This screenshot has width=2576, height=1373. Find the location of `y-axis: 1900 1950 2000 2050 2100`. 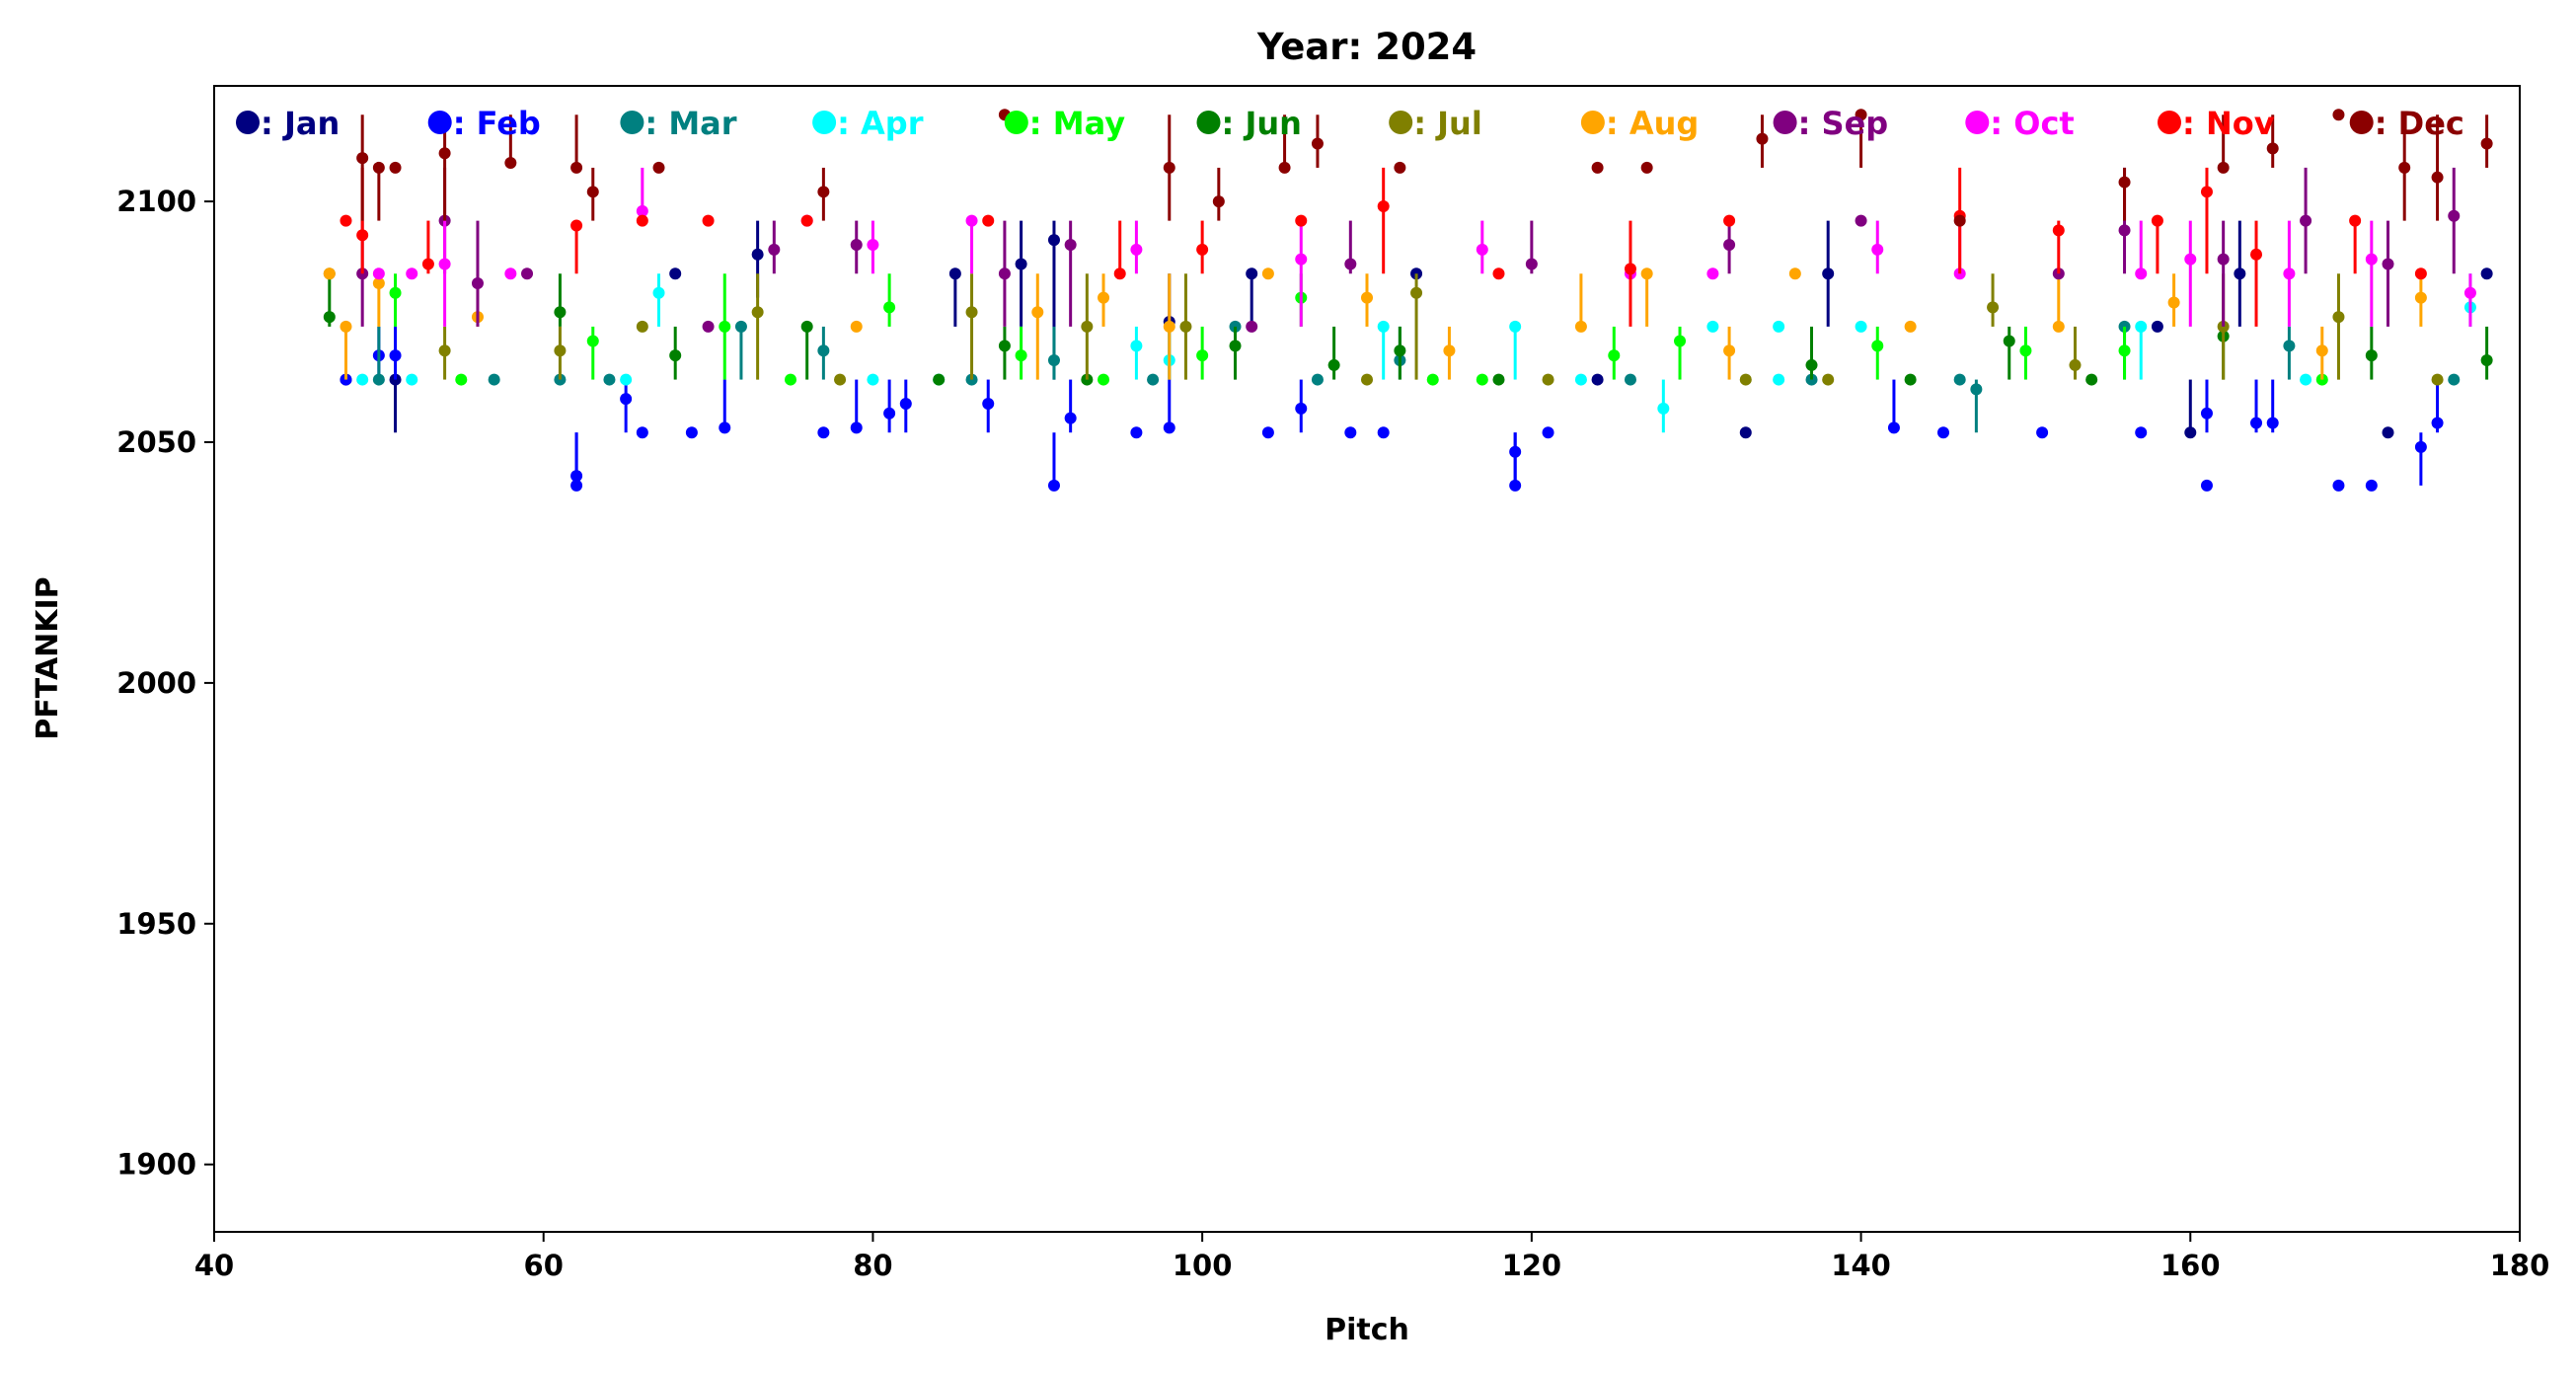

y-axis: 1900 1950 2000 2050 2100 is located at coordinates (165, 683).